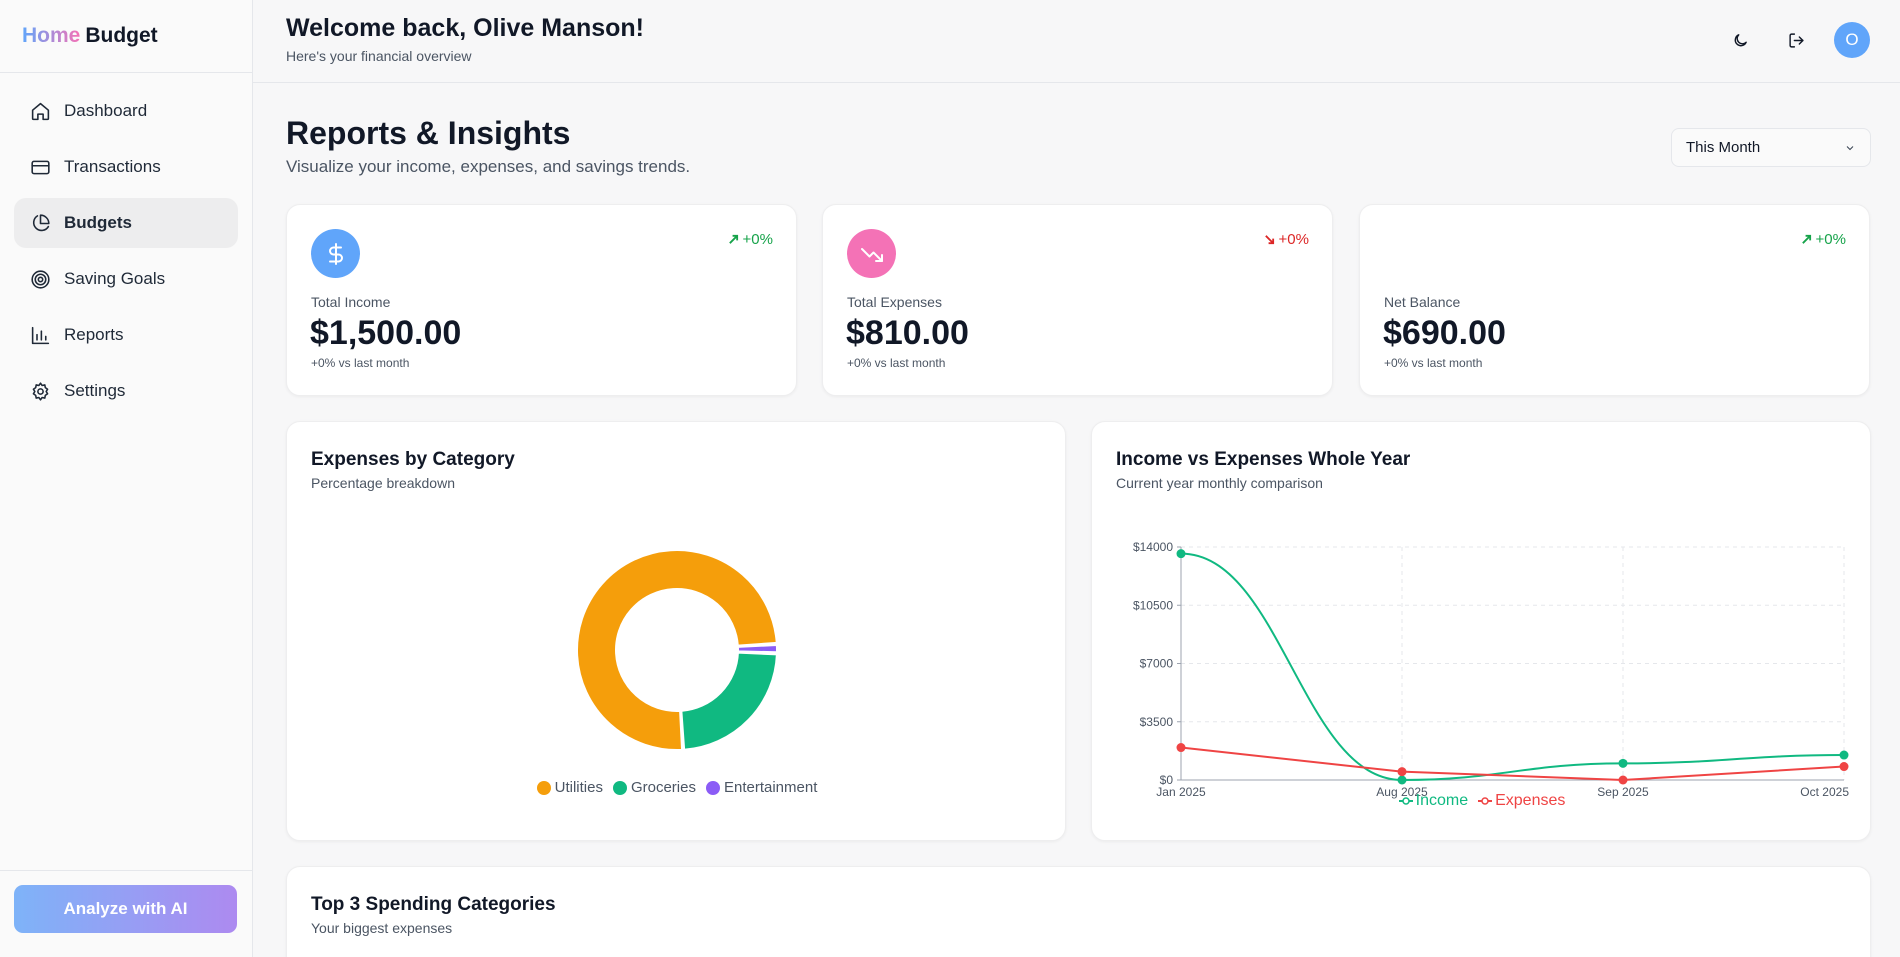 The image size is (1900, 957). I want to click on sidebar-item-transactions: Transactions, so click(126, 167).